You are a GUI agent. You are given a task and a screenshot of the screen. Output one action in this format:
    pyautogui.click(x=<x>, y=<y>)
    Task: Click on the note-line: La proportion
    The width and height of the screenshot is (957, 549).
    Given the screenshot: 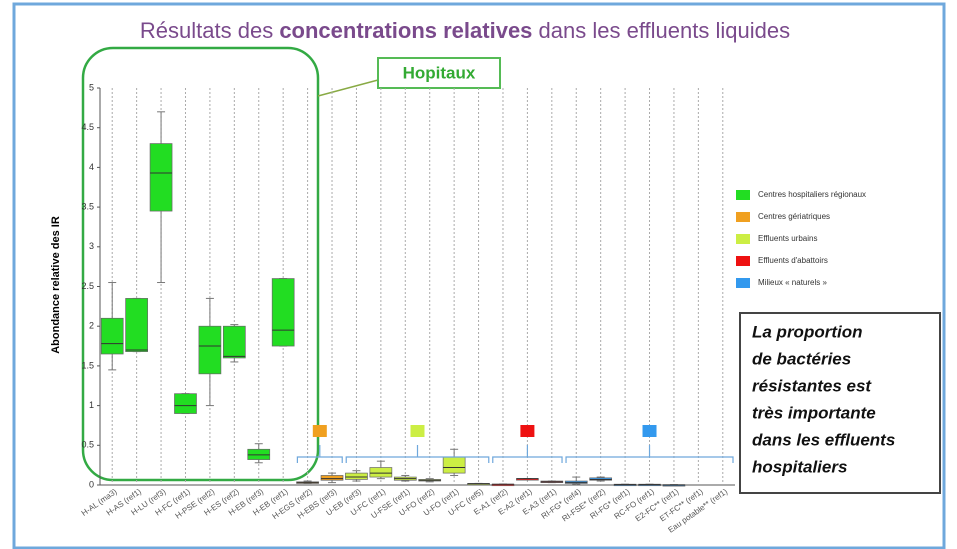 What is the action you would take?
    pyautogui.click(x=807, y=331)
    